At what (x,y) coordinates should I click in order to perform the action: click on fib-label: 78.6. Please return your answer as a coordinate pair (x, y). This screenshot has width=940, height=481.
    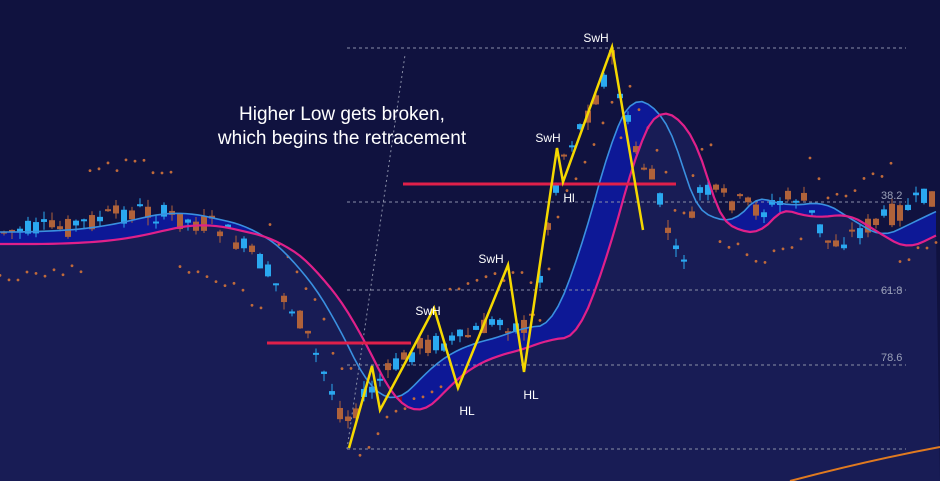
    Looking at the image, I should click on (891, 358).